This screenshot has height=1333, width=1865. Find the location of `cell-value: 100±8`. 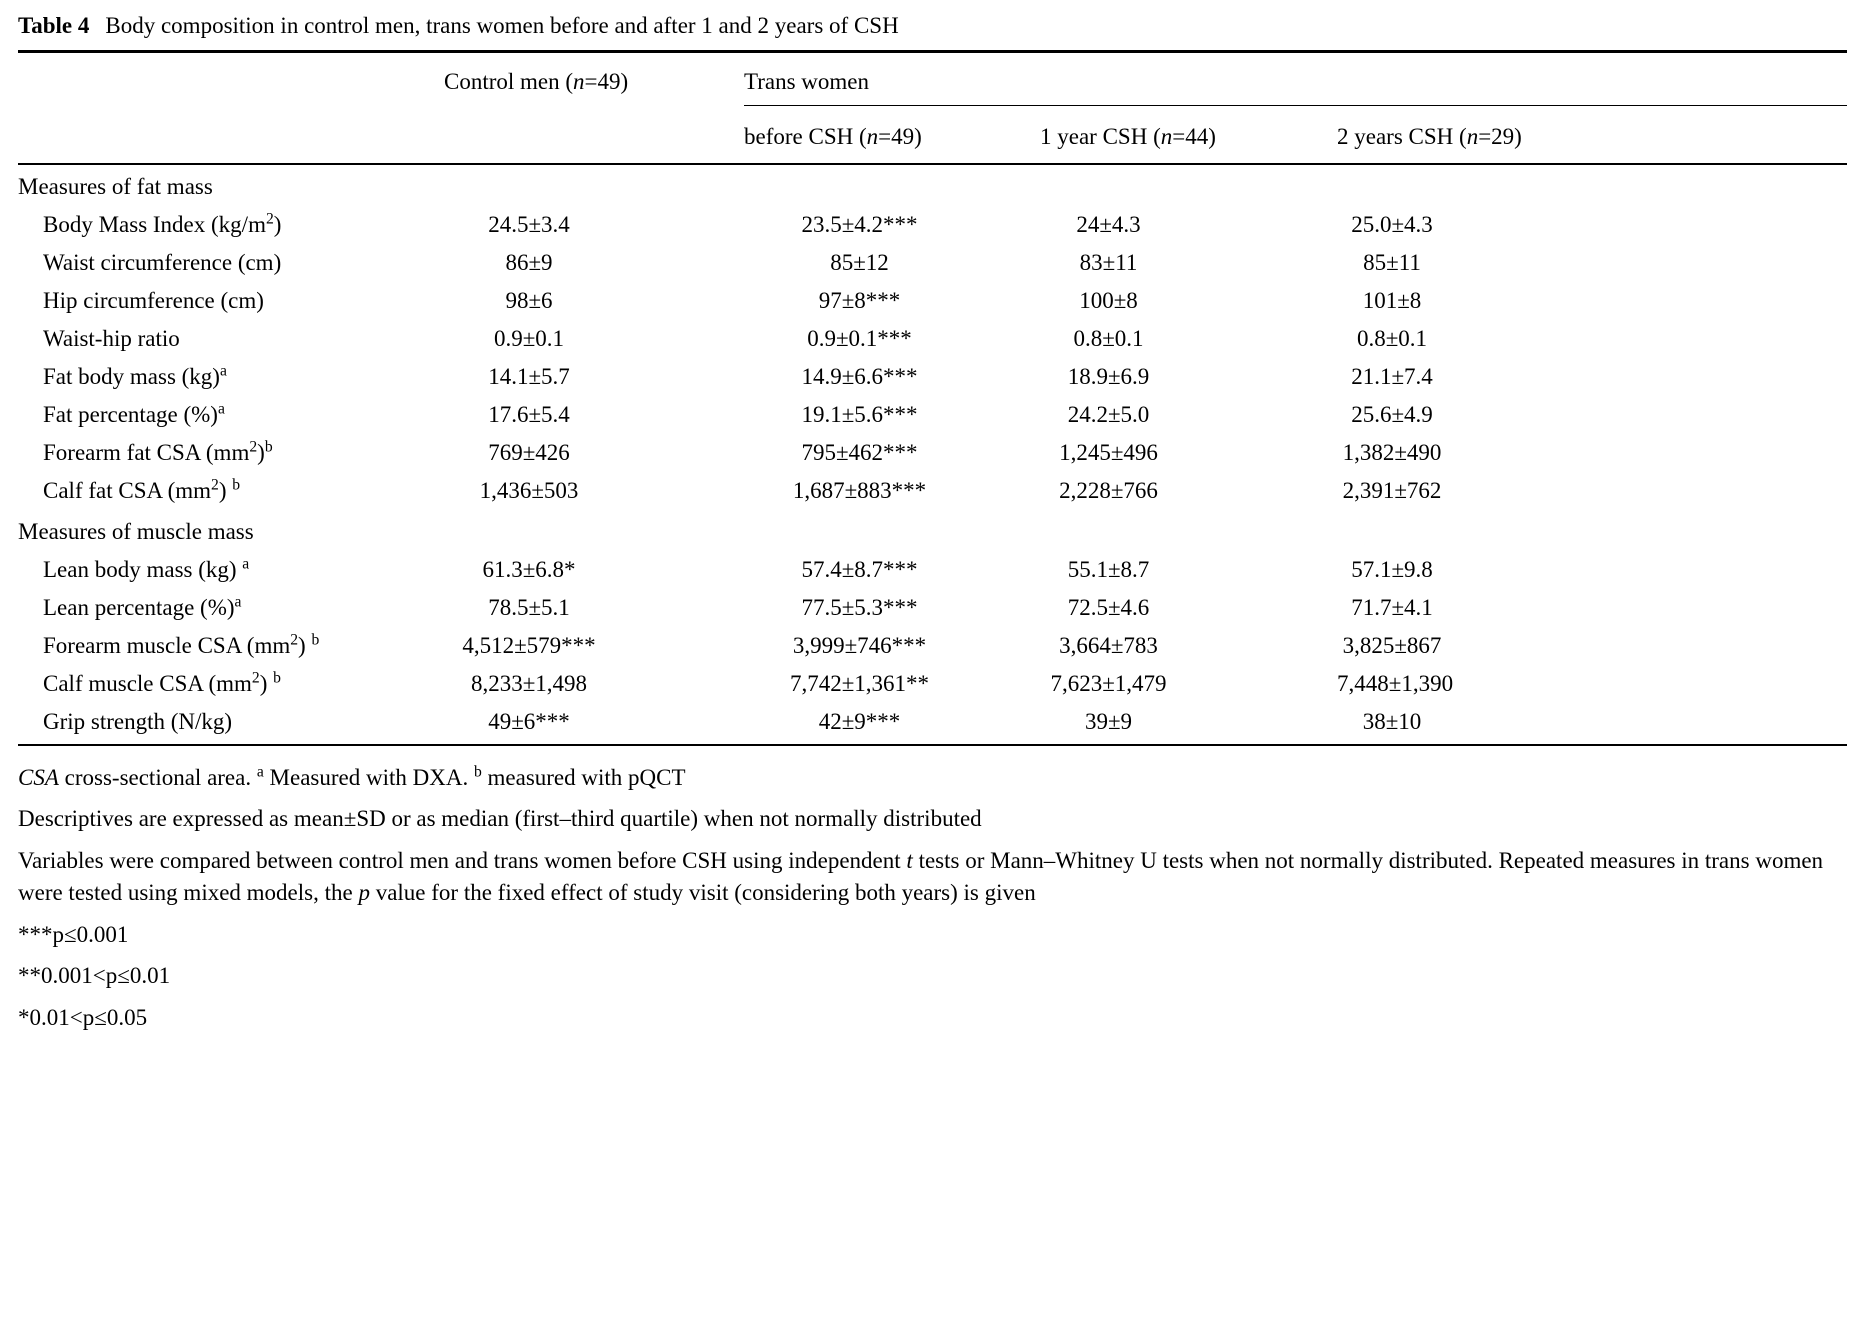

cell-value: 100±8 is located at coordinates (1108, 300).